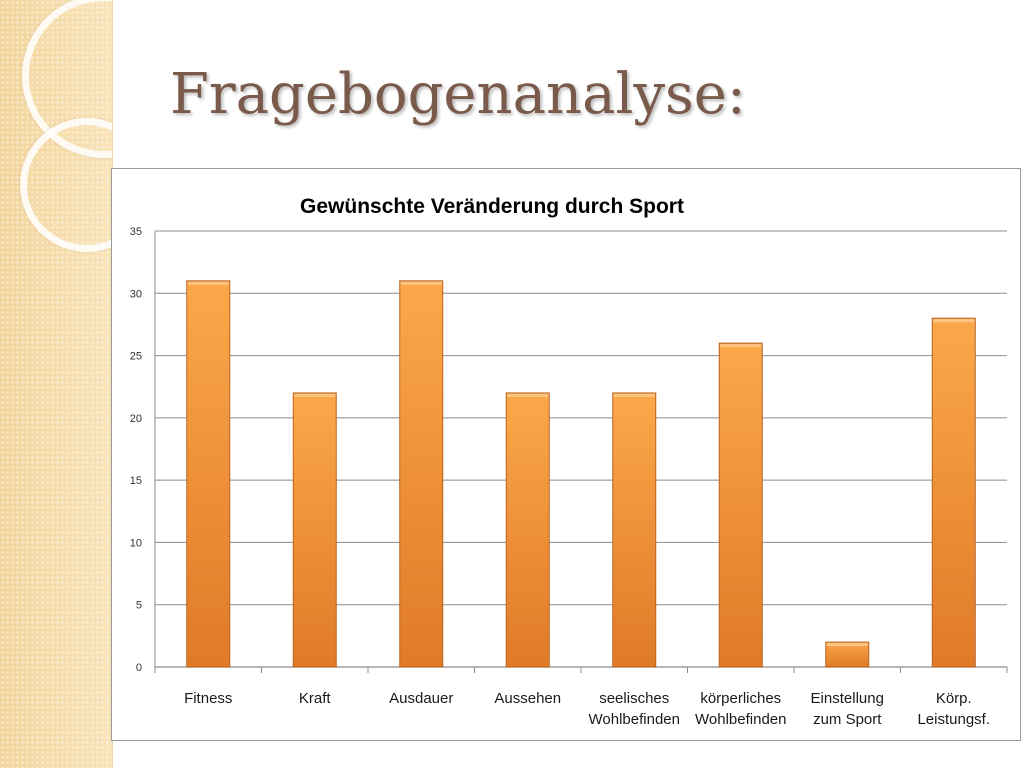 This screenshot has width=1024, height=768. What do you see at coordinates (66, 185) in the screenshot?
I see `decorative-ring` at bounding box center [66, 185].